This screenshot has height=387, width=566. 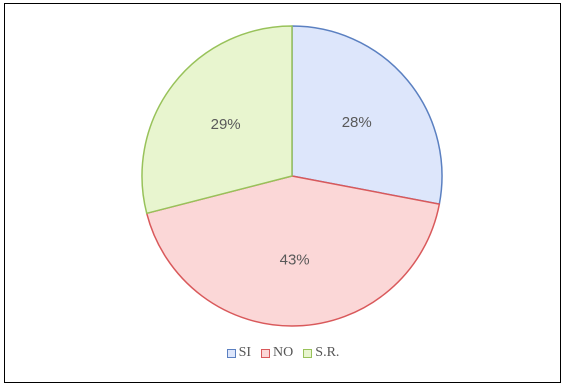 I want to click on legend-item-s-r: S.R., so click(x=321, y=353).